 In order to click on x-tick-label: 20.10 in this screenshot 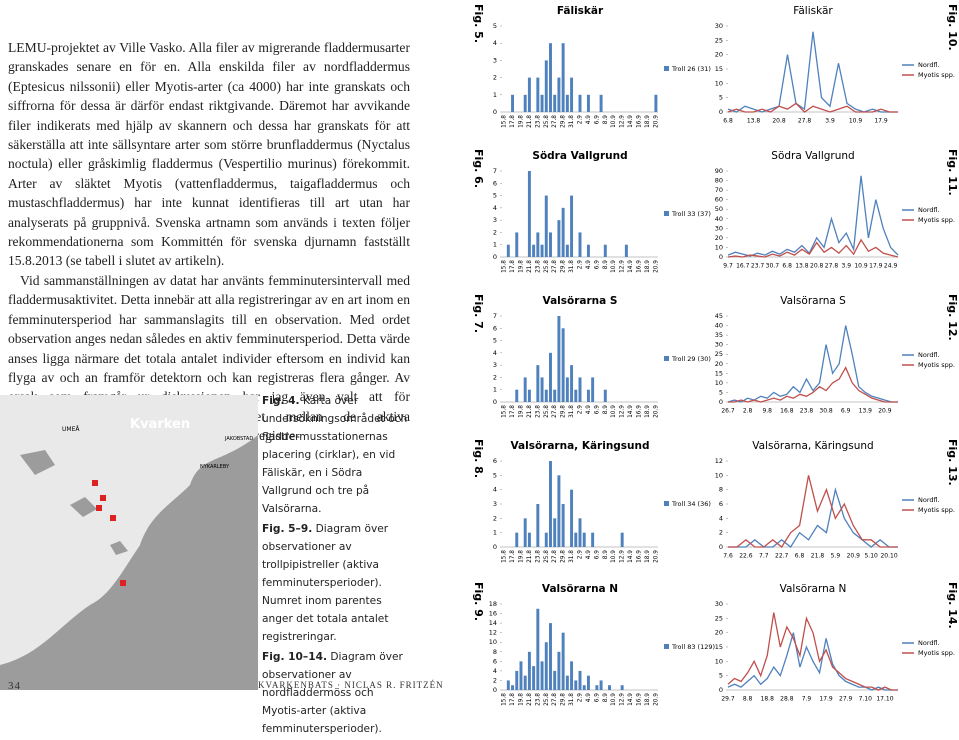, I will do `click(888, 556)`.